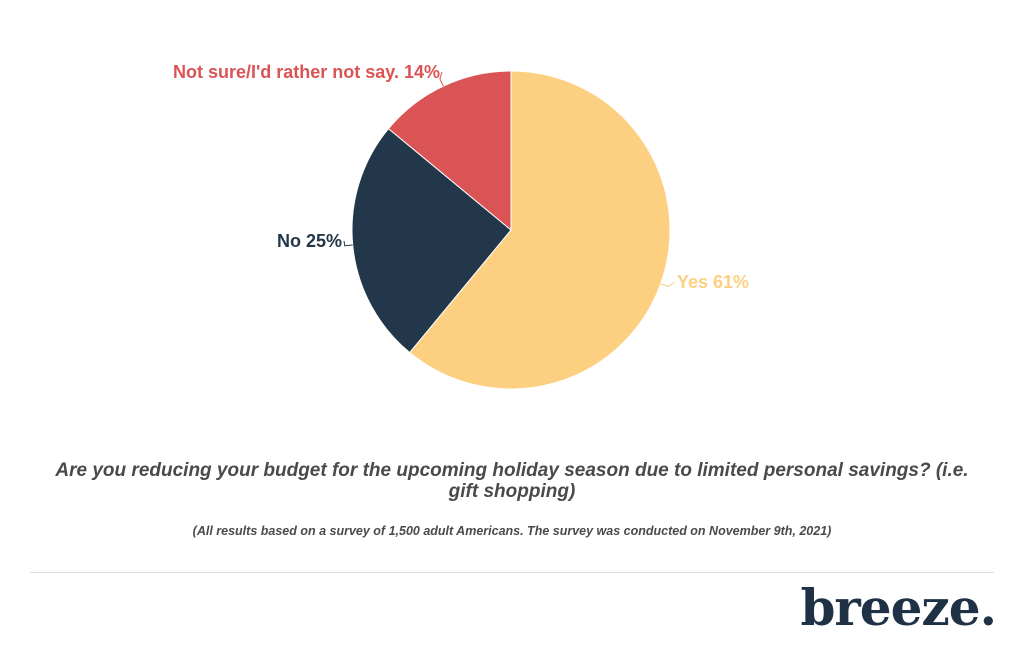 The width and height of the screenshot is (1024, 645). Describe the element at coordinates (512, 572) in the screenshot. I see `divider` at that location.